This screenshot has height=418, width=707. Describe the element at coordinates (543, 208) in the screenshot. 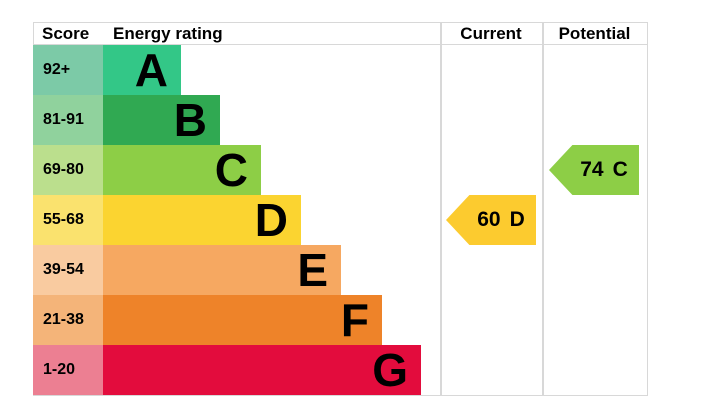

I see `column-divider-potential` at that location.